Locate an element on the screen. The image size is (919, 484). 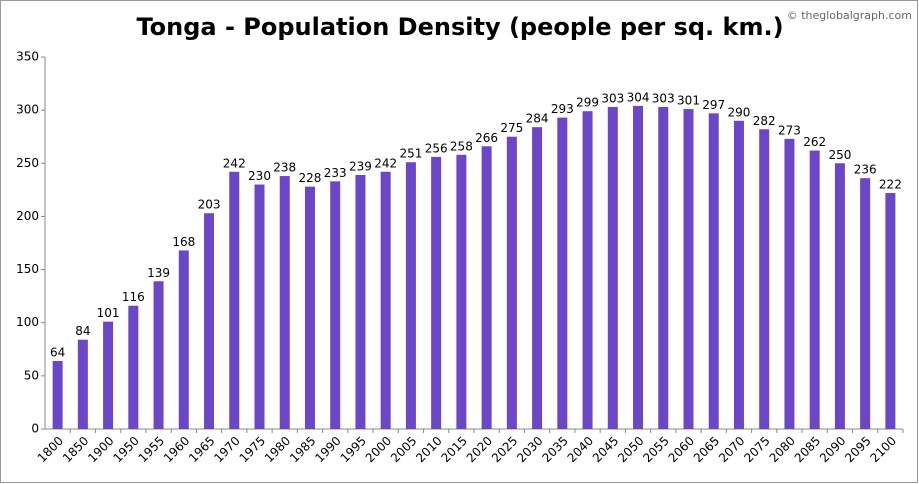
value-label: 64 is located at coordinates (57, 352).